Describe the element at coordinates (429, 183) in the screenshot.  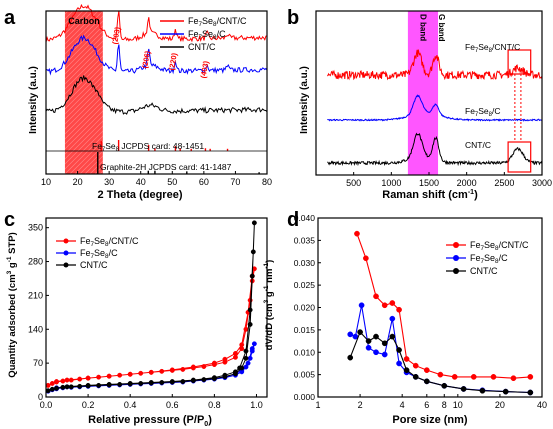
I see `x-tick-label: 1500` at that location.